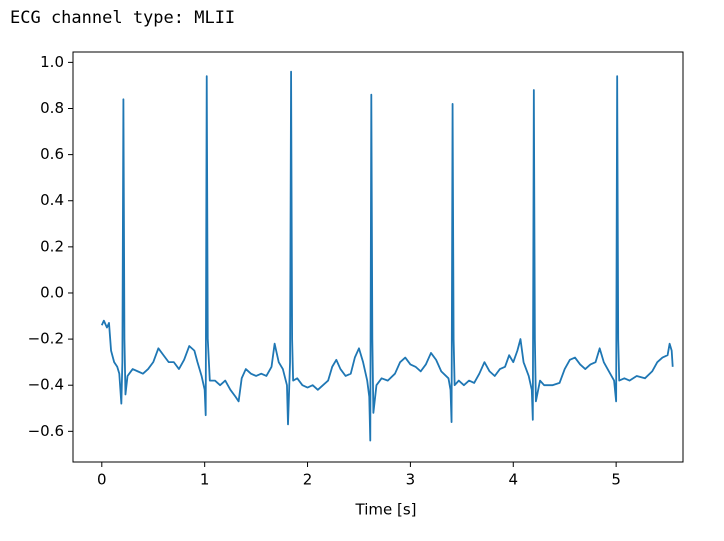 This screenshot has width=724, height=541. I want to click on y-tick-label: 0.8, so click(52, 108).